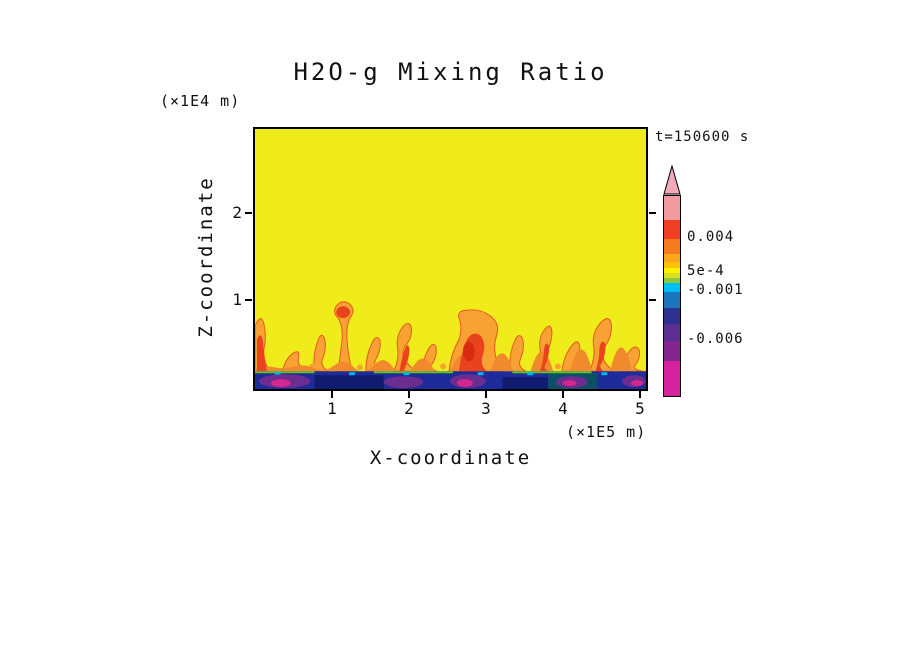 The height and width of the screenshot is (654, 904). I want to click on x-tick-label: 1, so click(332, 408).